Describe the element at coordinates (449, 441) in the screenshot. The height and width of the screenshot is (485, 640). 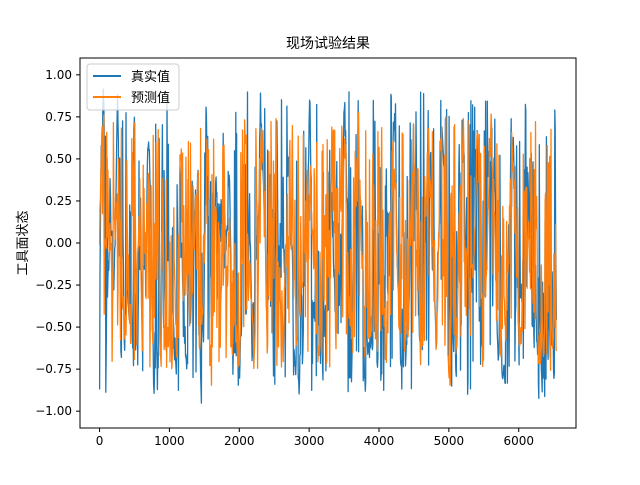
I see `x-tick-label: 5000` at that location.